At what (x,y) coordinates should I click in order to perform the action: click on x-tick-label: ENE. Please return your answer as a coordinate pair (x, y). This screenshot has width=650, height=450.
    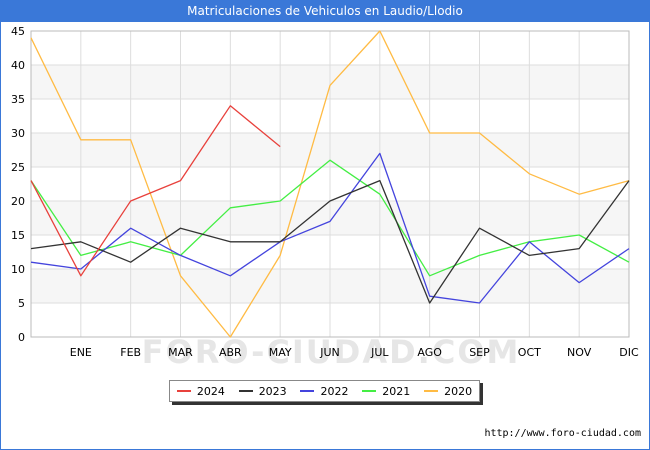
    Looking at the image, I should click on (81, 352).